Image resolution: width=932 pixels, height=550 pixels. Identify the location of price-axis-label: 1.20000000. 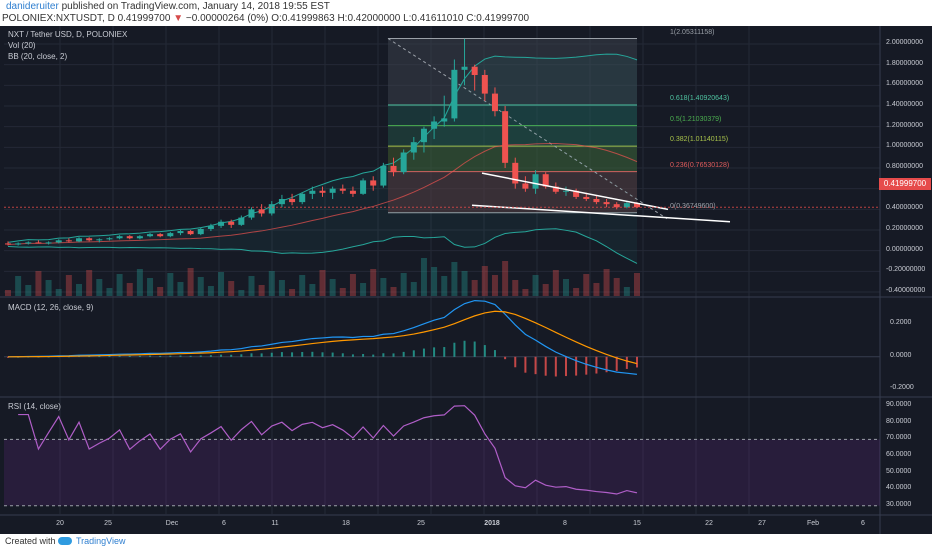
(904, 125).